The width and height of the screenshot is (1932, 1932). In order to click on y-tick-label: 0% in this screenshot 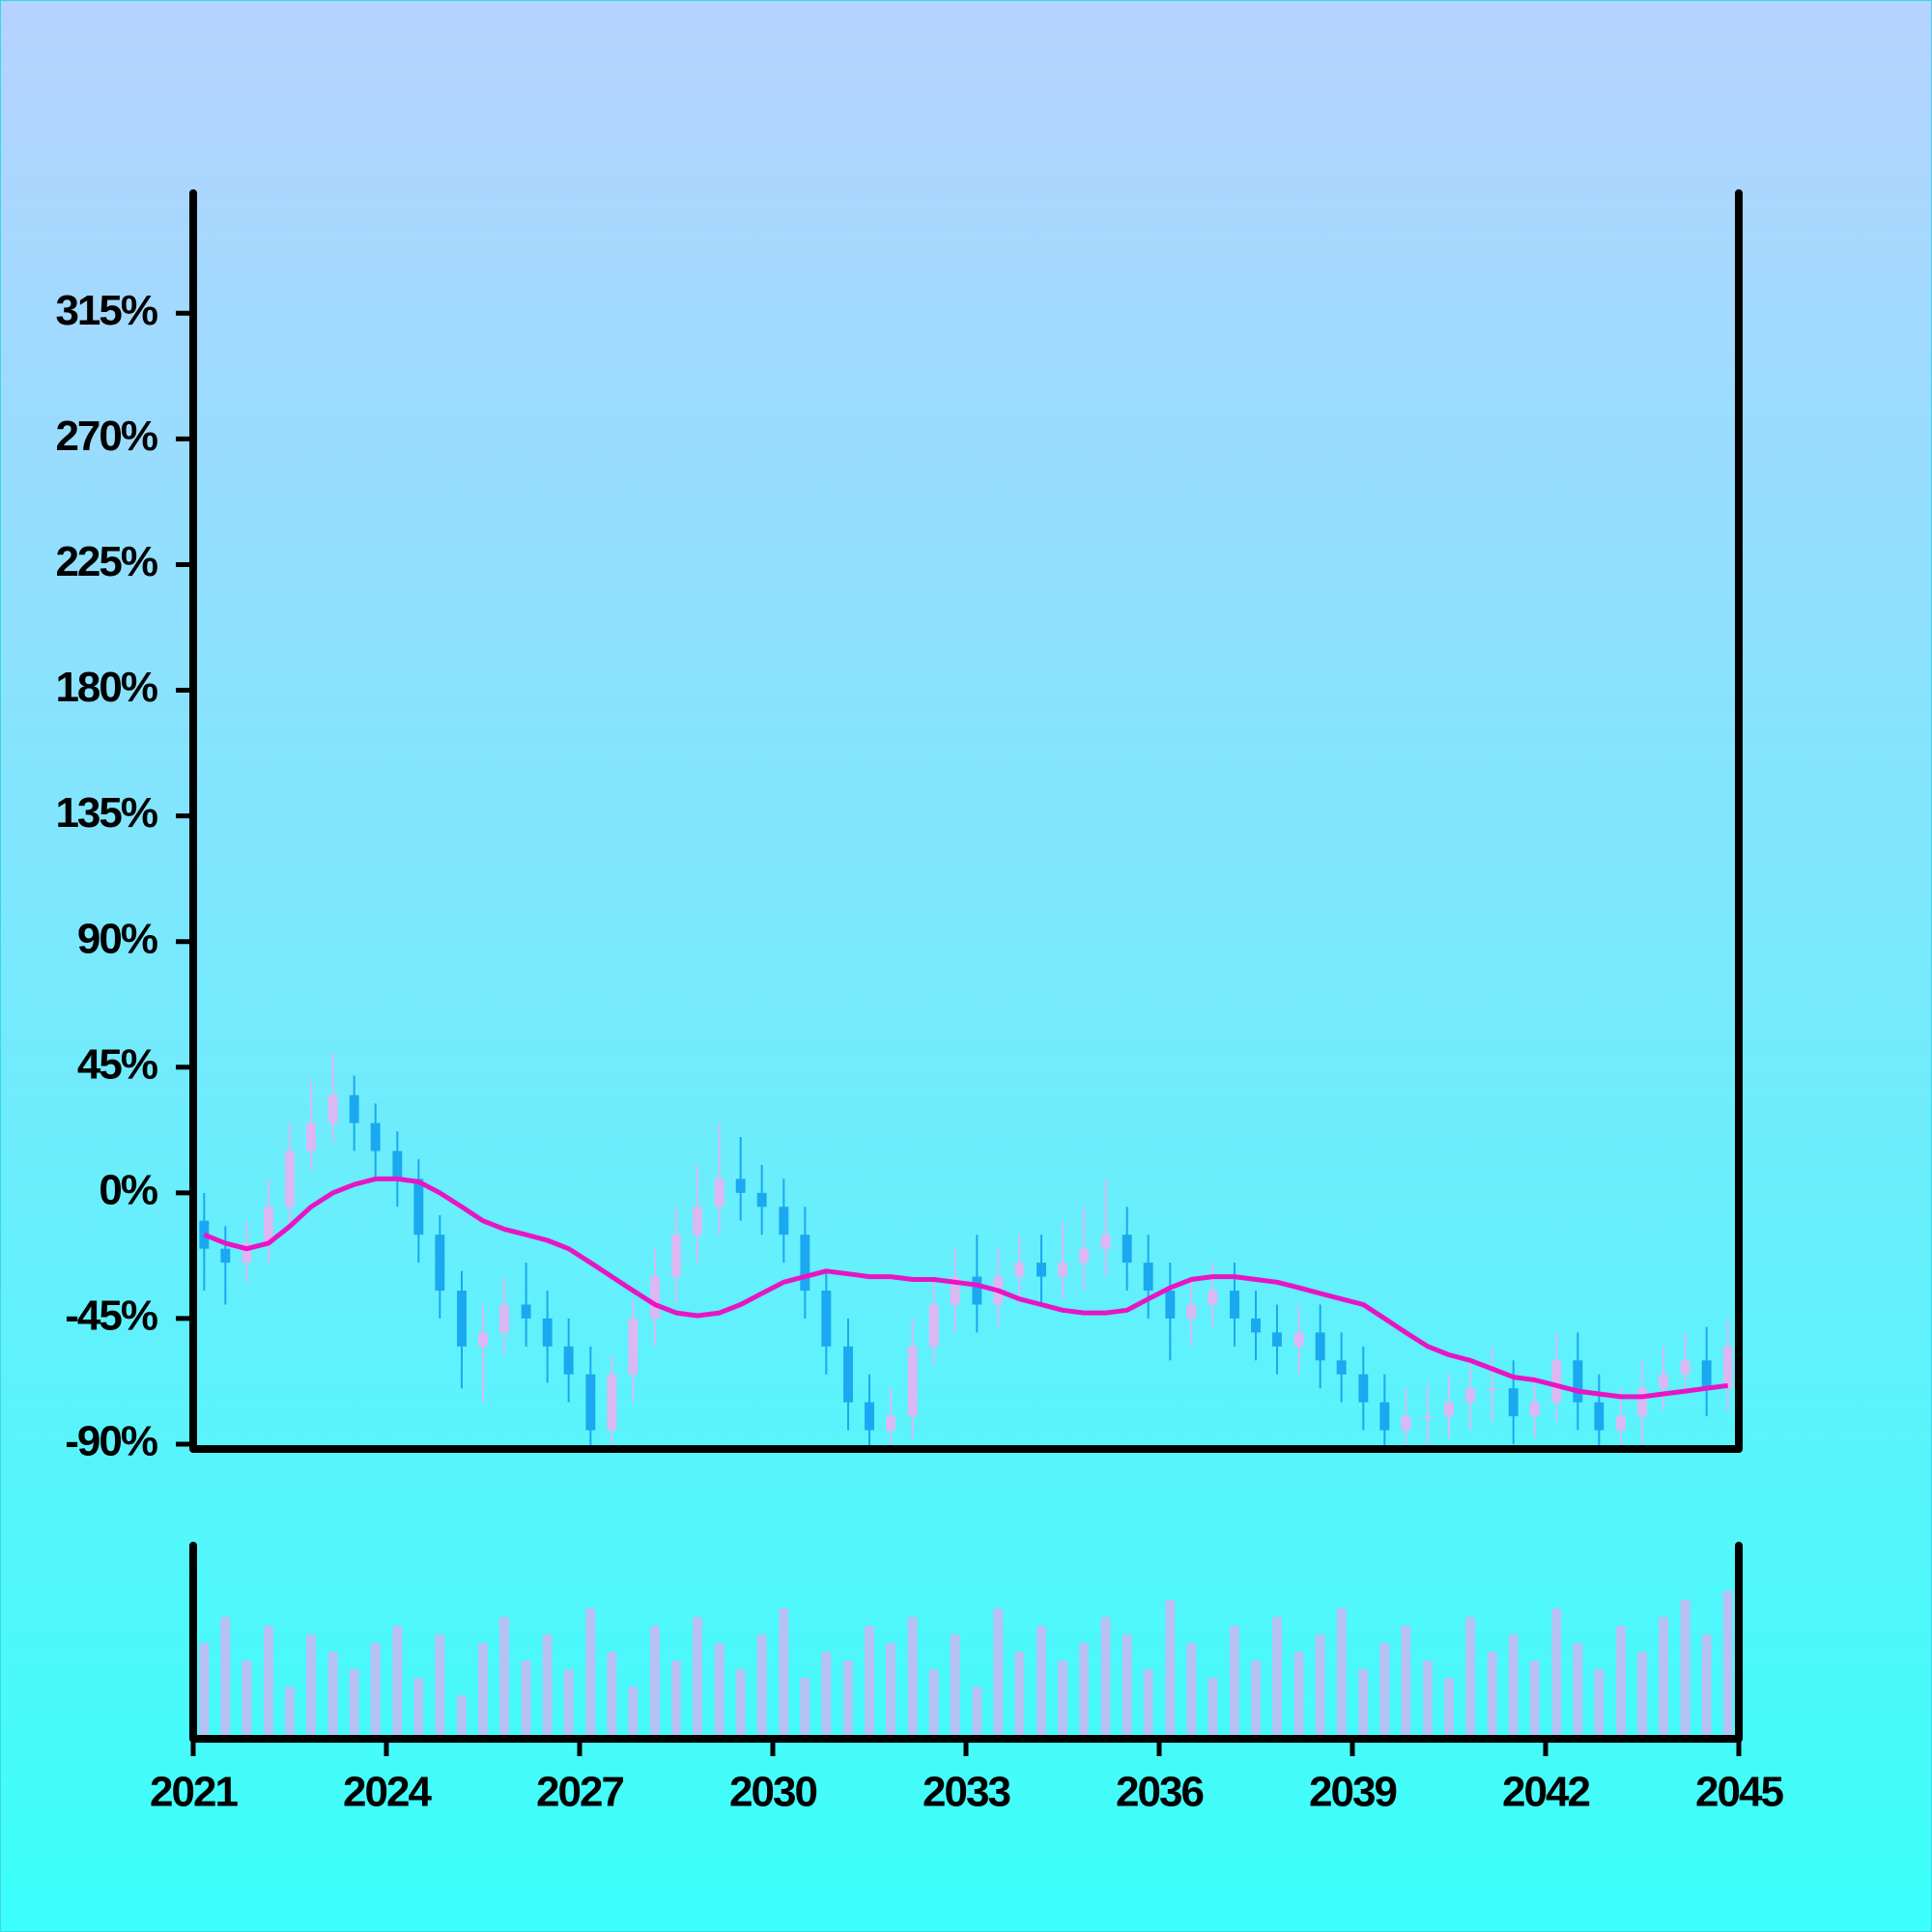, I will do `click(127, 1189)`.